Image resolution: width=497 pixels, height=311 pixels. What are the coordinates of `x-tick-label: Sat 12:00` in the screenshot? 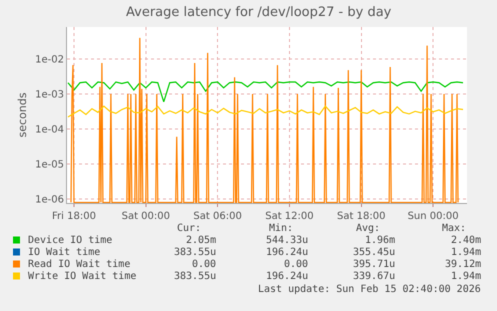 It's located at (289, 216).